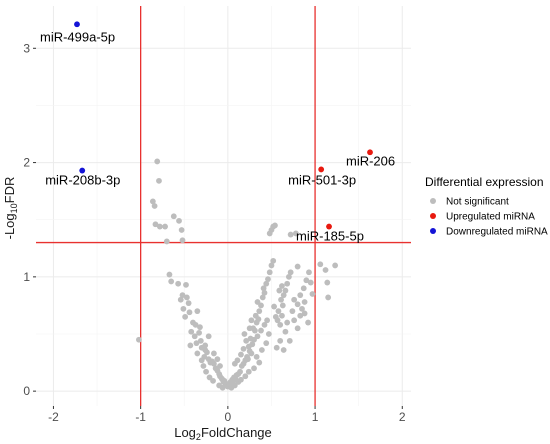 This screenshot has width=550, height=444. What do you see at coordinates (77, 36) in the screenshot?
I see `point-label: miR-499a-5p` at bounding box center [77, 36].